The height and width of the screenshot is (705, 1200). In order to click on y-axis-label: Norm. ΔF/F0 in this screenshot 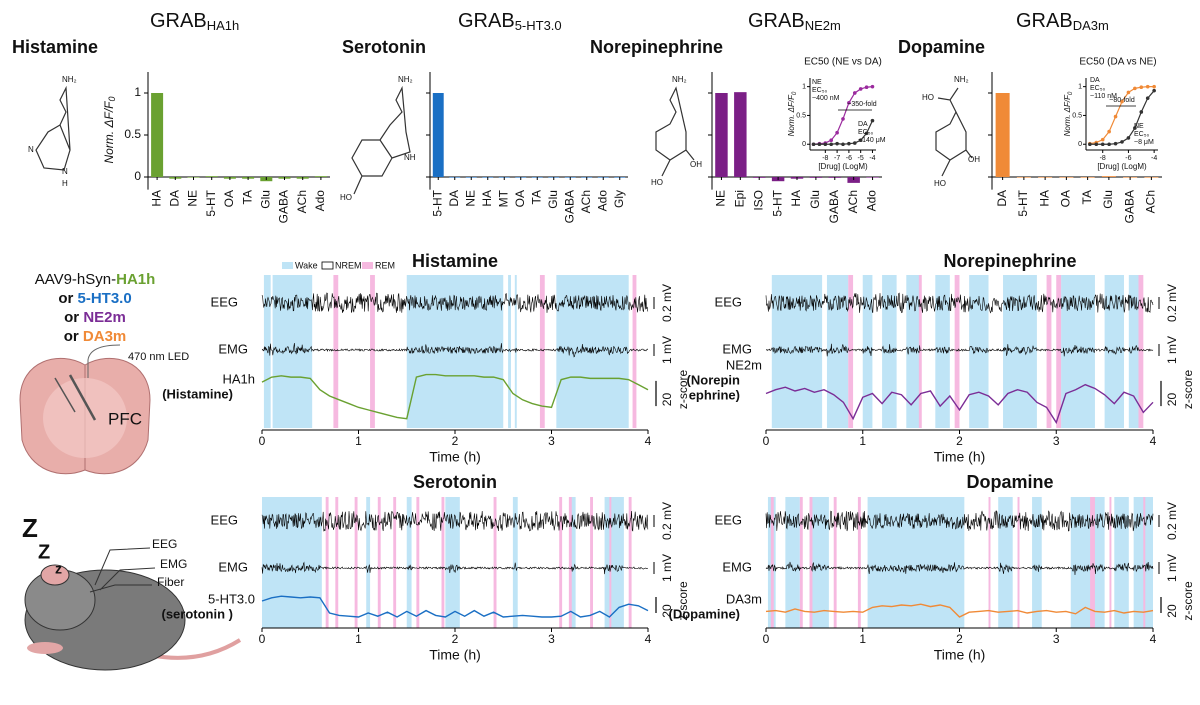, I will do `click(109, 129)`.